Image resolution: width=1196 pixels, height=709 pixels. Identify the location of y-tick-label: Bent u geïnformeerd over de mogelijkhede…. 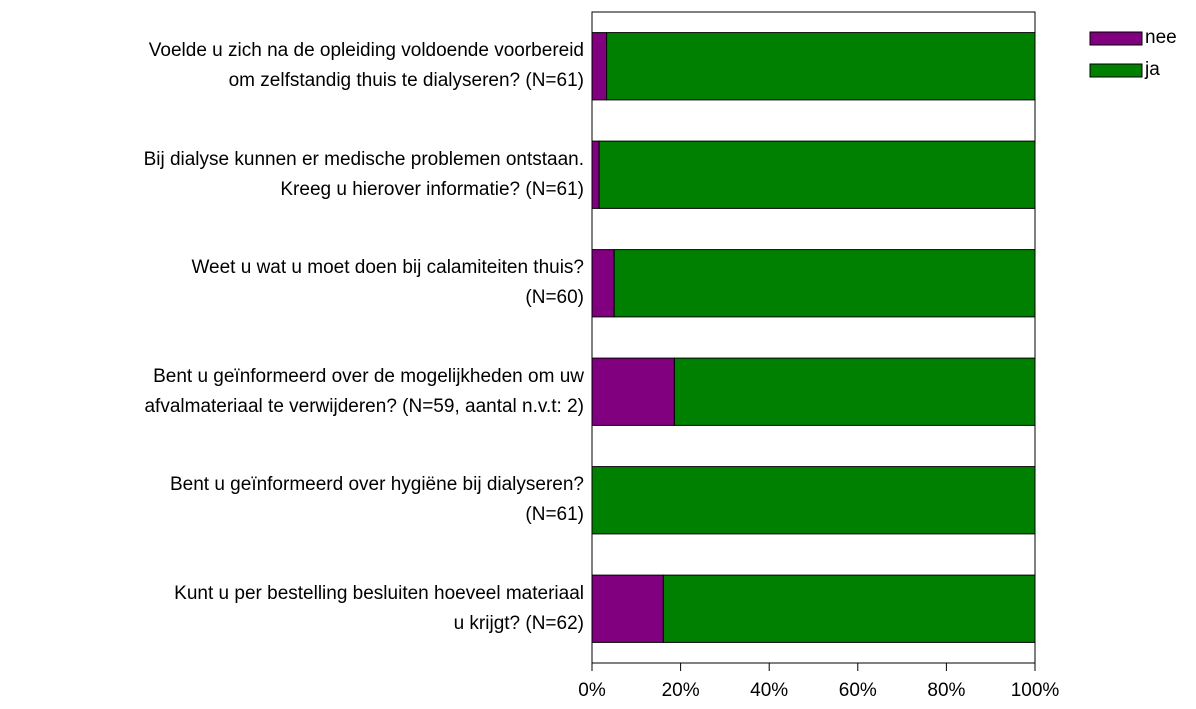
(364, 391).